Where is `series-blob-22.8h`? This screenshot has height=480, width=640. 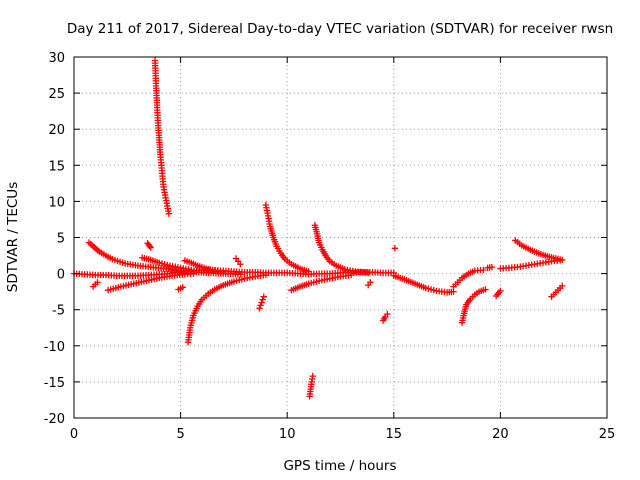 series-blob-22.8h is located at coordinates (557, 291).